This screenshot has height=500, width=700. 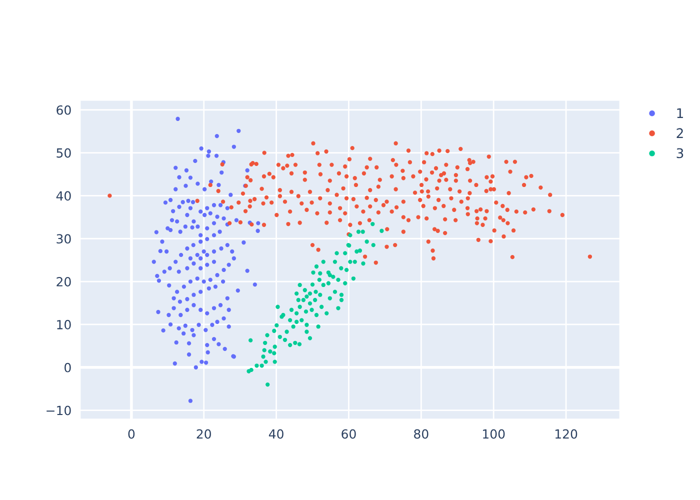 What do you see at coordinates (58, 411) in the screenshot?
I see `y-tick-label: −10` at bounding box center [58, 411].